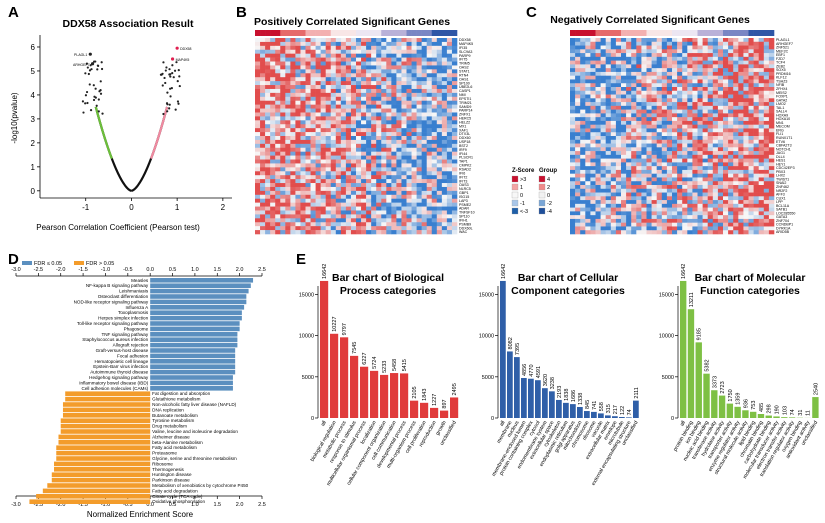 The height and width of the screenshot is (523, 825). What do you see at coordinates (464, 64) in the screenshot?
I see `heatmap-gene-label: TRIM5` at bounding box center [464, 64].